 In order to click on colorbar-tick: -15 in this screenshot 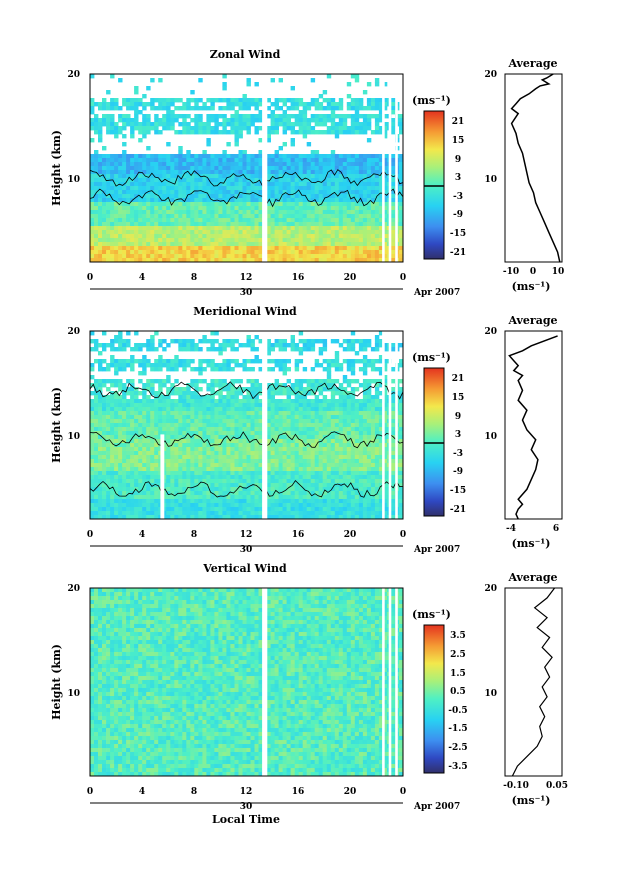, I will do `click(458, 234)`.